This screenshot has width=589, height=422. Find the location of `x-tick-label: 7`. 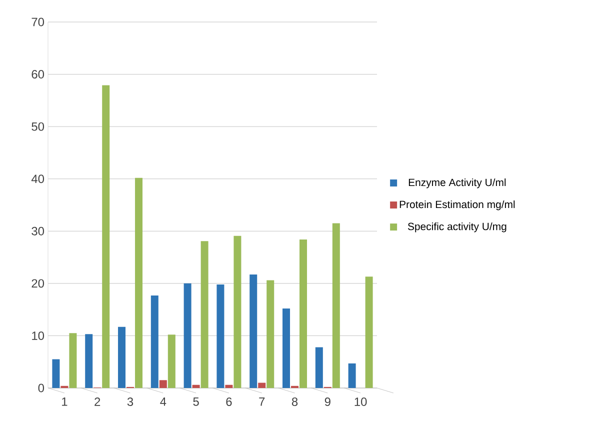

x-tick-label: 7 is located at coordinates (262, 402).